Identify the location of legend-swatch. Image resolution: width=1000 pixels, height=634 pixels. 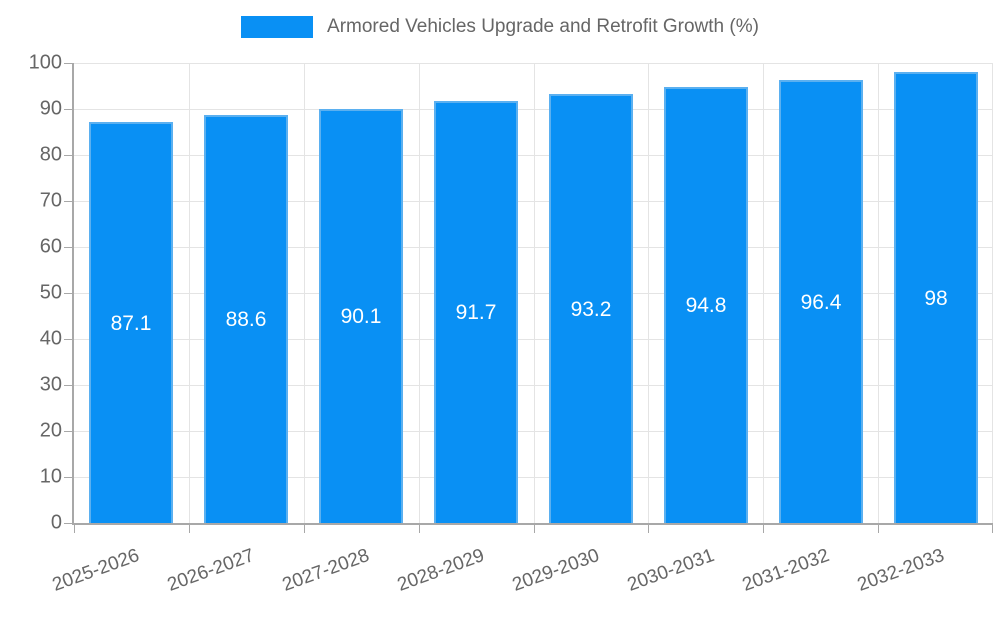
(277, 27).